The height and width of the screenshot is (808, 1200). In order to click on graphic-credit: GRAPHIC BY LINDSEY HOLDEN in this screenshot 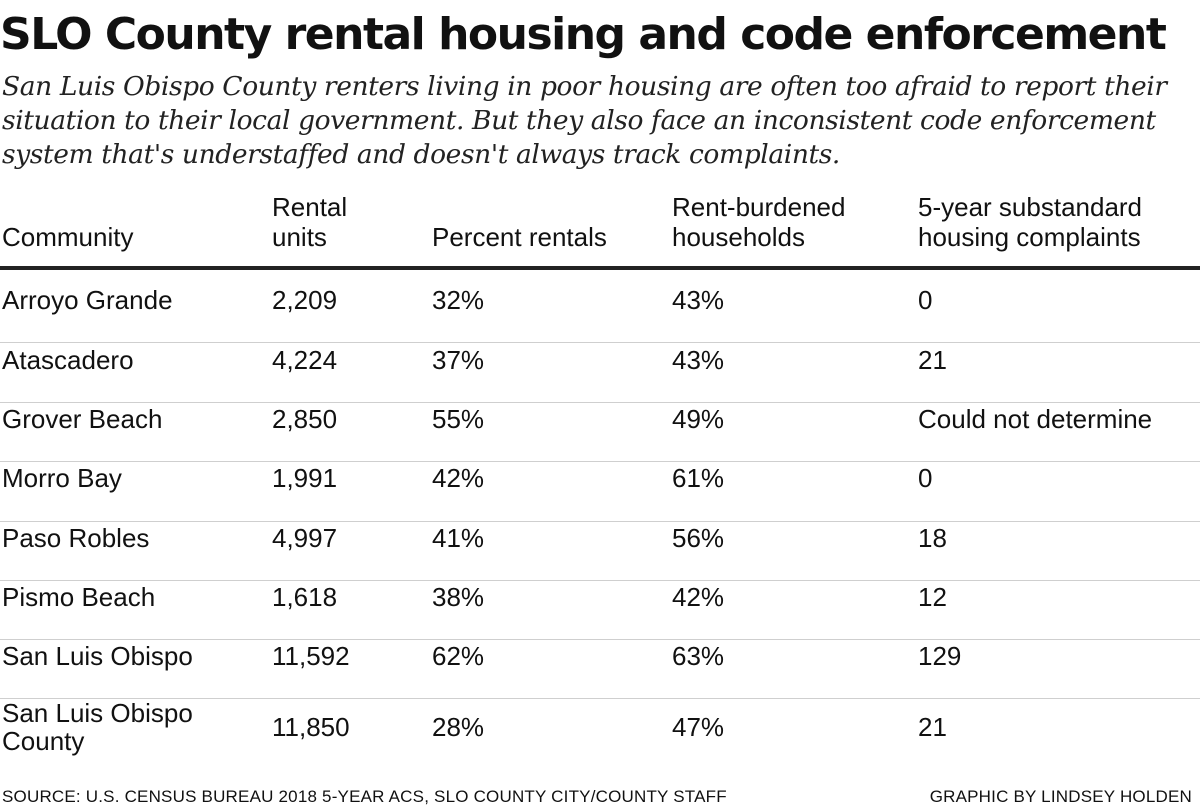, I will do `click(1060, 796)`.